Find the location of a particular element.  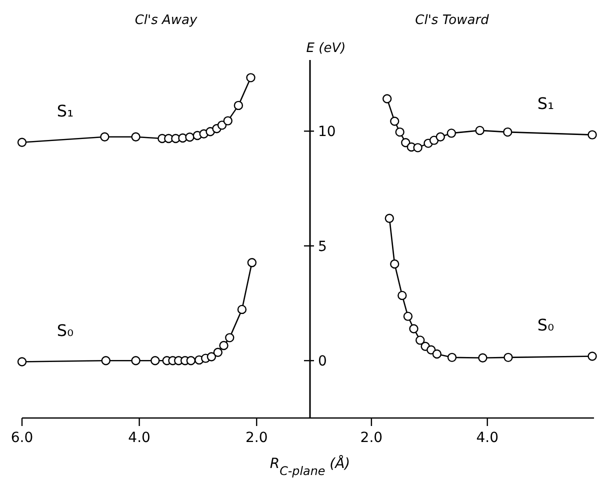

x-axis-title: R$_{C-plane}$ (Å) is located at coordinates (310, 466).